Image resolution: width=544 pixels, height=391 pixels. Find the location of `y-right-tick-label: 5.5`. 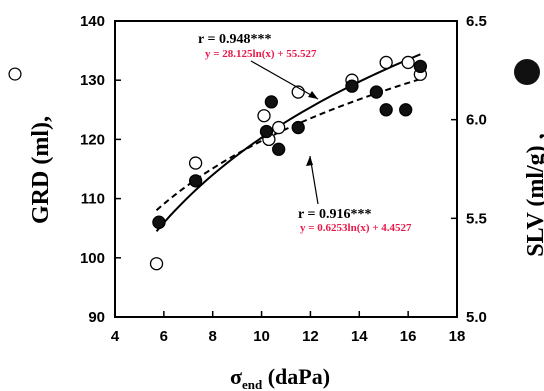

y-right-tick-label: 5.5 is located at coordinates (476, 218).